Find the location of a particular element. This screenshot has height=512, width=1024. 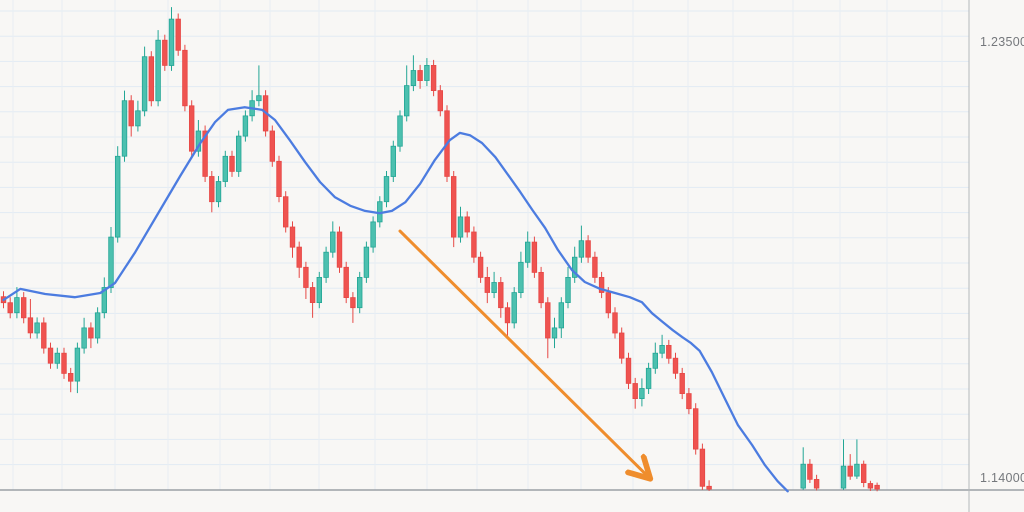

downtrend-arrow is located at coordinates (523, 353).